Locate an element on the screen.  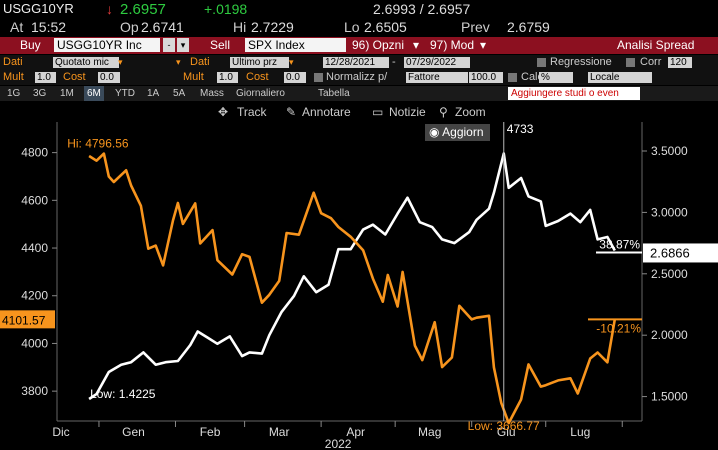
zoom-icon: ⚲ is located at coordinates (443, 112).